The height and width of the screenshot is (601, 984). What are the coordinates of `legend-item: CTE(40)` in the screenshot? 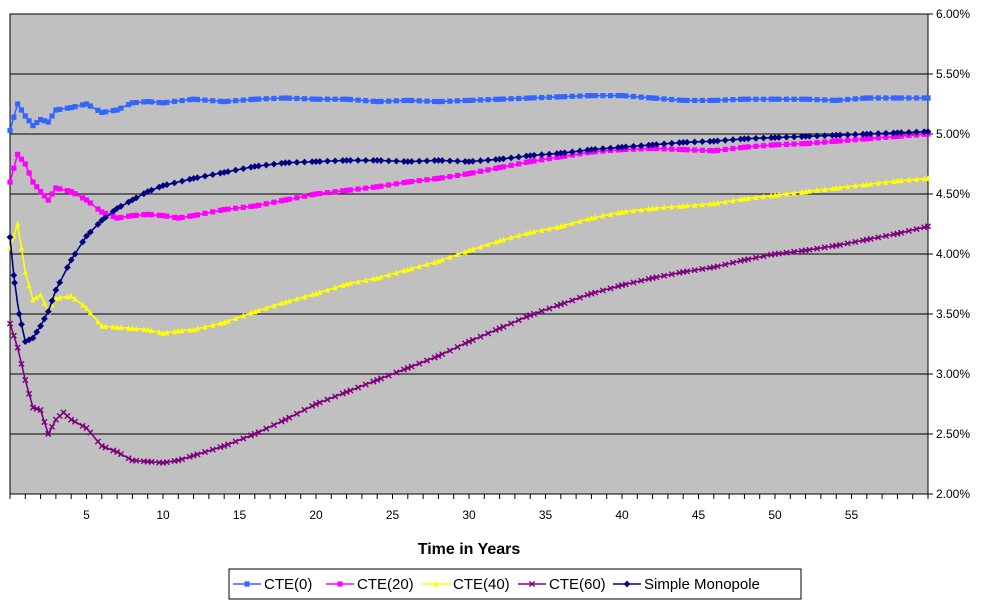 It's located at (466, 584).